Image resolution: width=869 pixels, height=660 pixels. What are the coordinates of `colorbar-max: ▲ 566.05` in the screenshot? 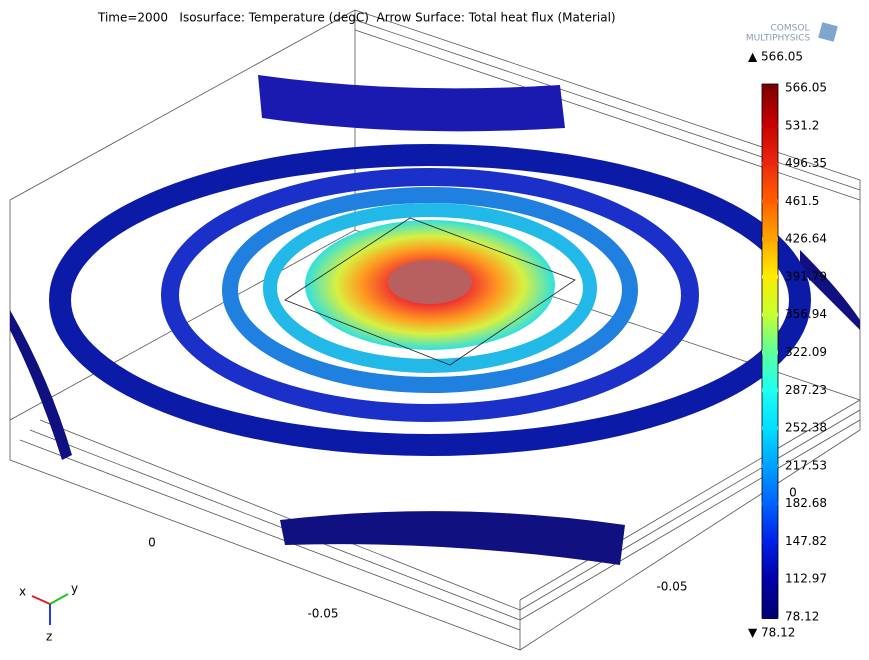 It's located at (775, 57).